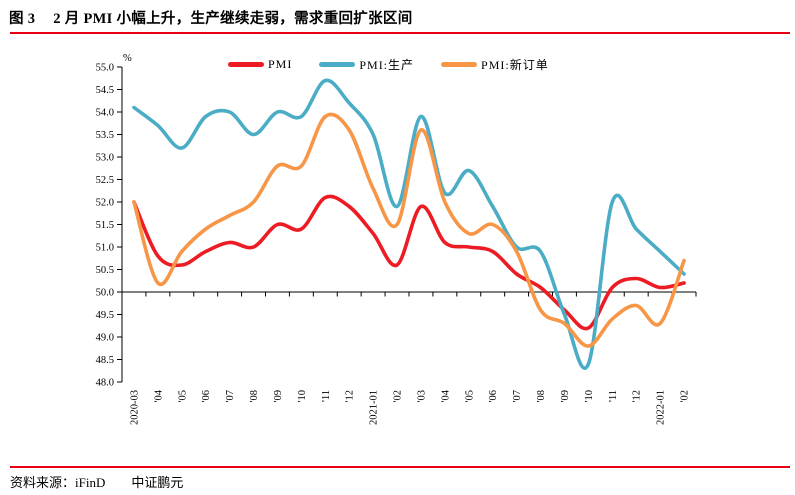 The height and width of the screenshot is (495, 795). I want to click on y-tick-label: 54.0, so click(105, 113).